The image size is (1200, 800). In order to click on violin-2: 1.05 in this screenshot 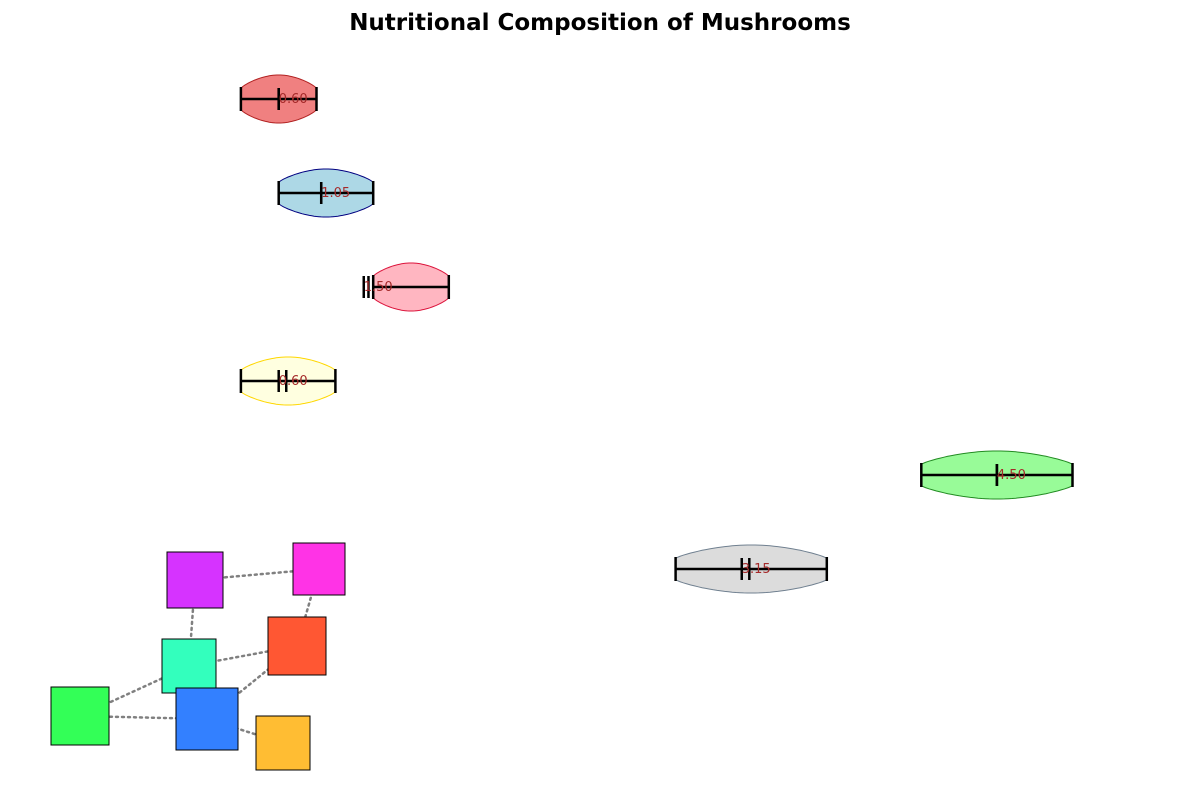, I will do `click(326, 193)`.